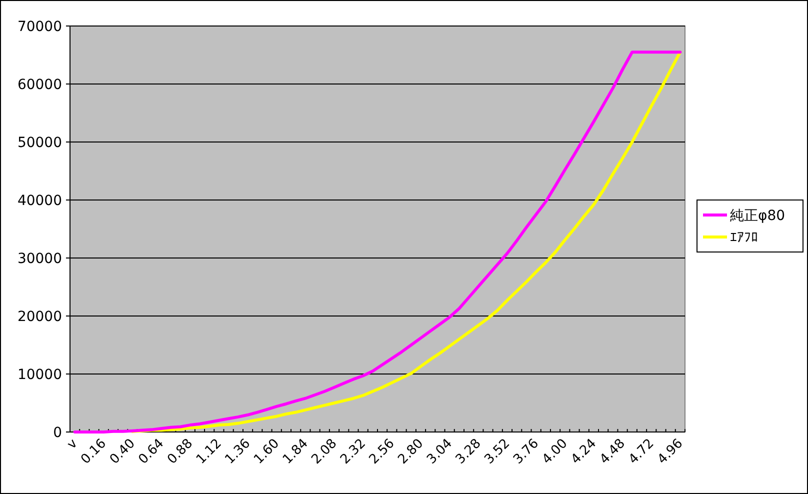 Image resolution: width=808 pixels, height=494 pixels. I want to click on legend-label: ｴｱﾌﾛ, so click(744, 238).